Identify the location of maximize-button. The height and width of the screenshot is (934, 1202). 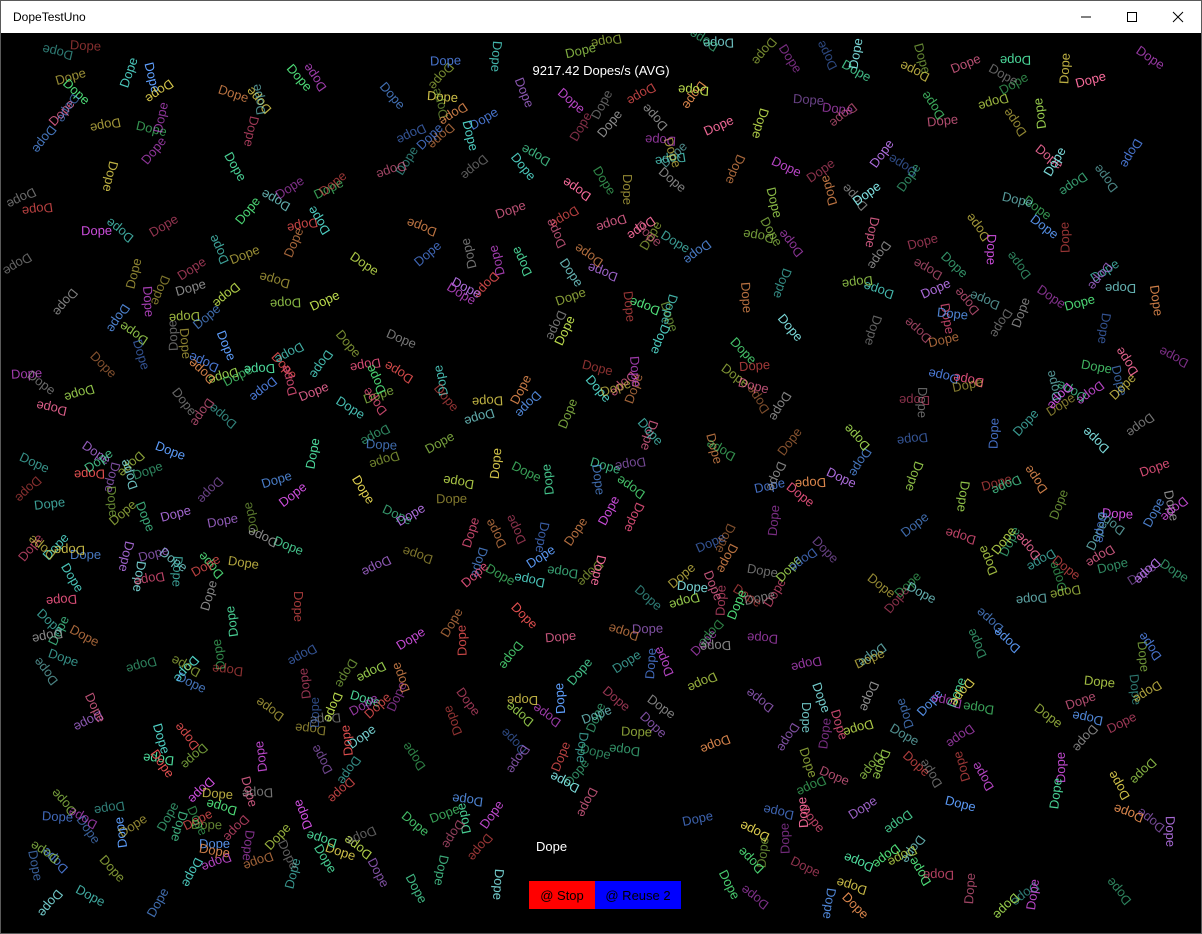
(1132, 17).